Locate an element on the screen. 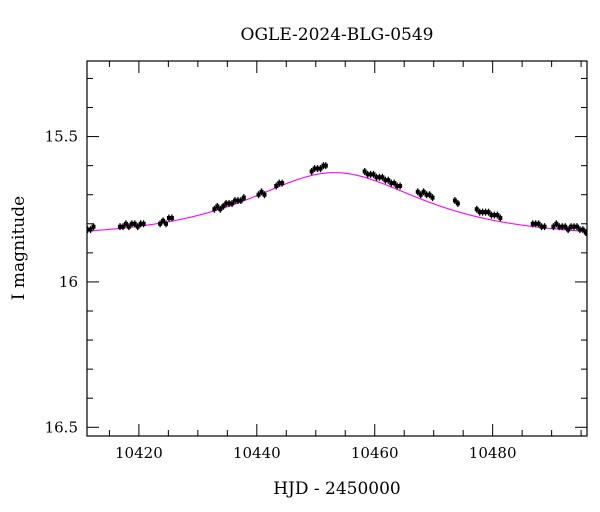 This screenshot has height=512, width=600. x-tick-label: 10460 is located at coordinates (375, 453).